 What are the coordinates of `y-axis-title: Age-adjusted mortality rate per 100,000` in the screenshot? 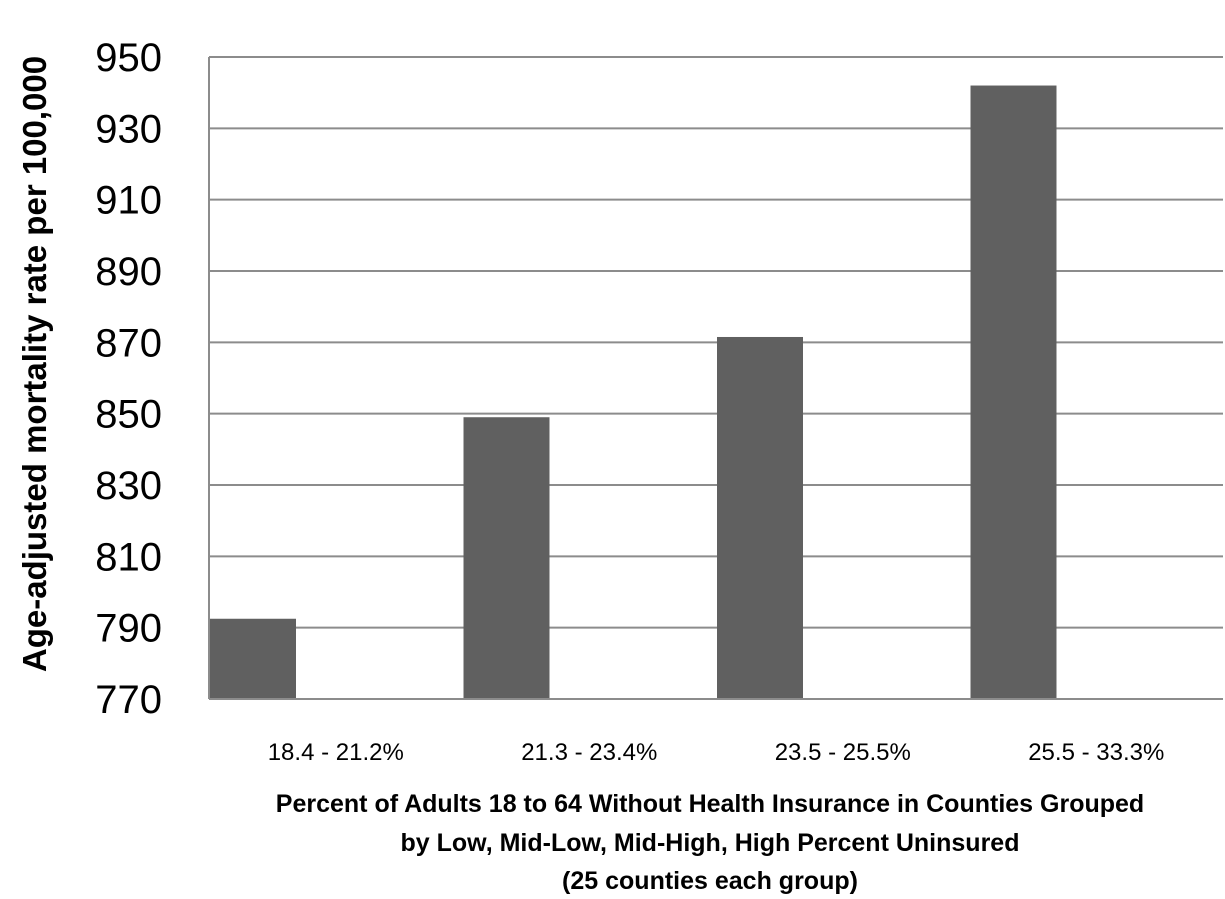 It's located at (34, 364).